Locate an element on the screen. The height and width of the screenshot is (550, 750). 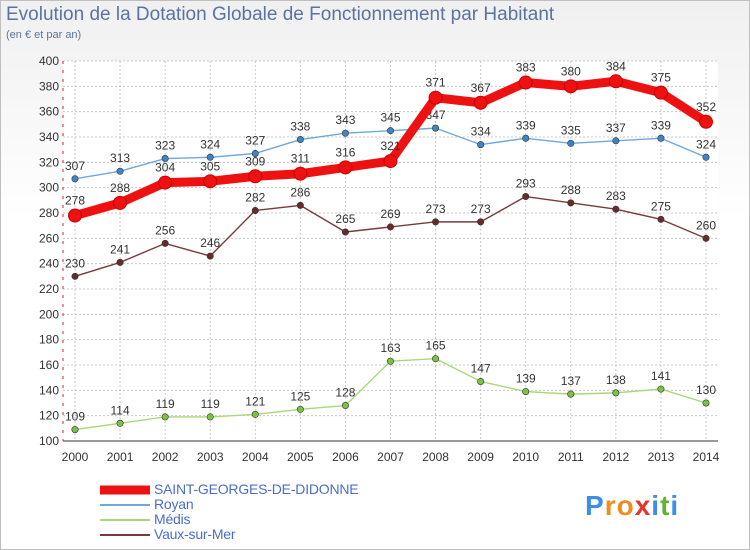
y-tick-label: 340 is located at coordinates (49, 137).